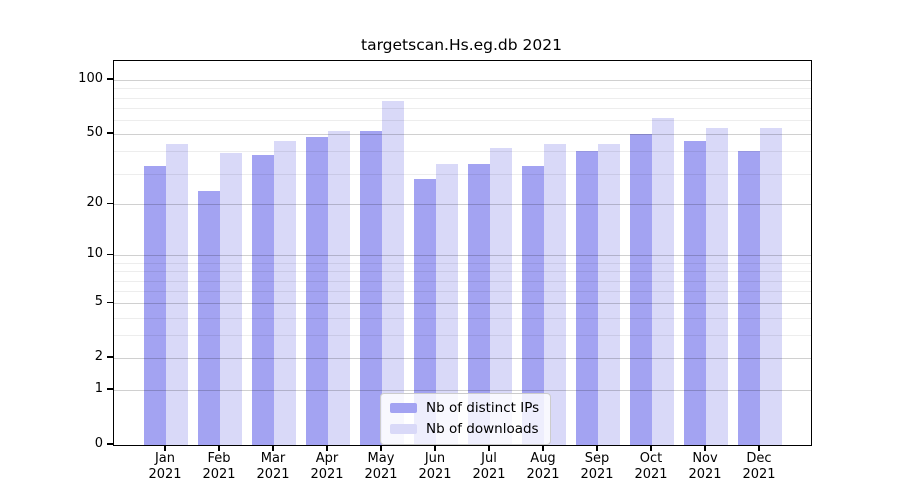  Describe the element at coordinates (273, 458) in the screenshot. I see `x-axis-label-month: Mar` at that location.